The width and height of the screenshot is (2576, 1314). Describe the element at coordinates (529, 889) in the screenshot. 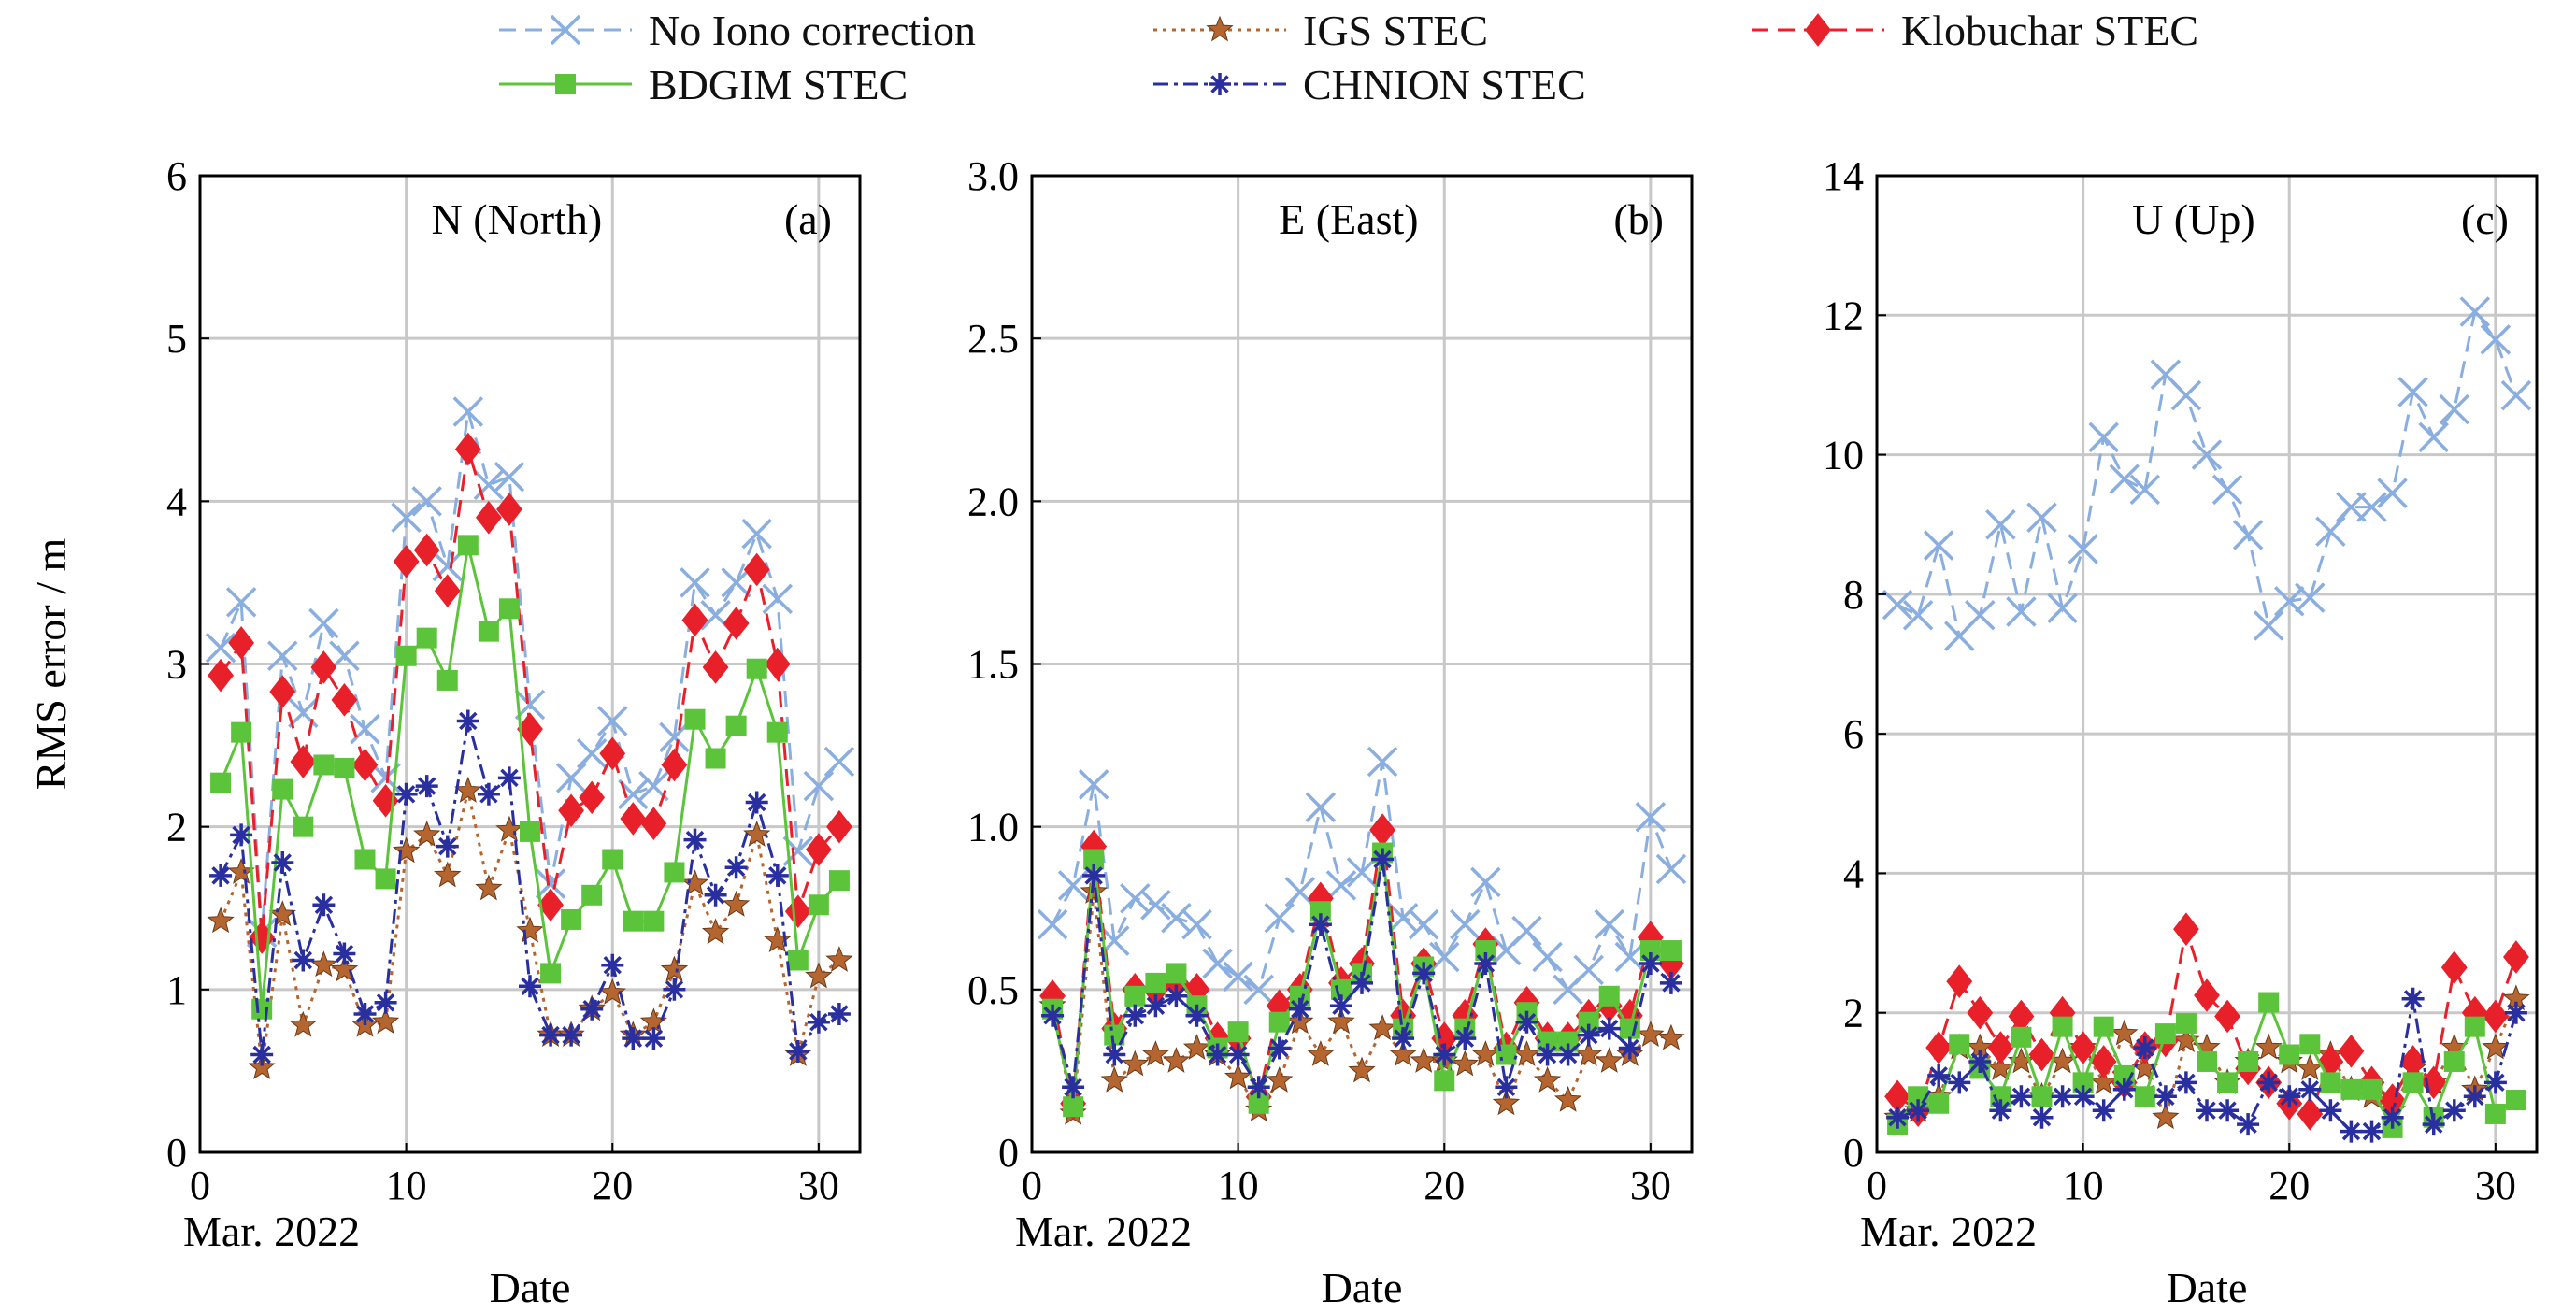

I see `series-line-chnion` at that location.